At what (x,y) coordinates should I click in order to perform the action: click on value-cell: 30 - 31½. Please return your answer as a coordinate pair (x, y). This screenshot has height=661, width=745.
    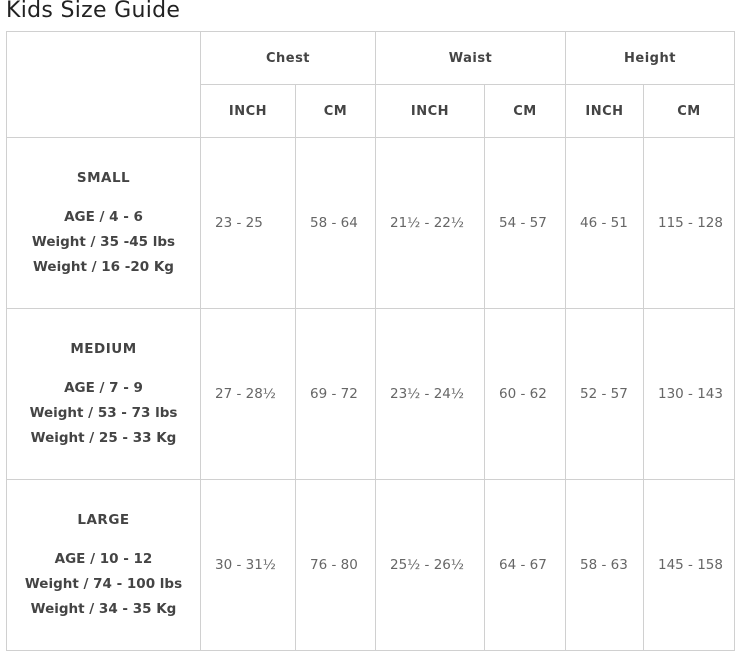
    Looking at the image, I should click on (248, 565).